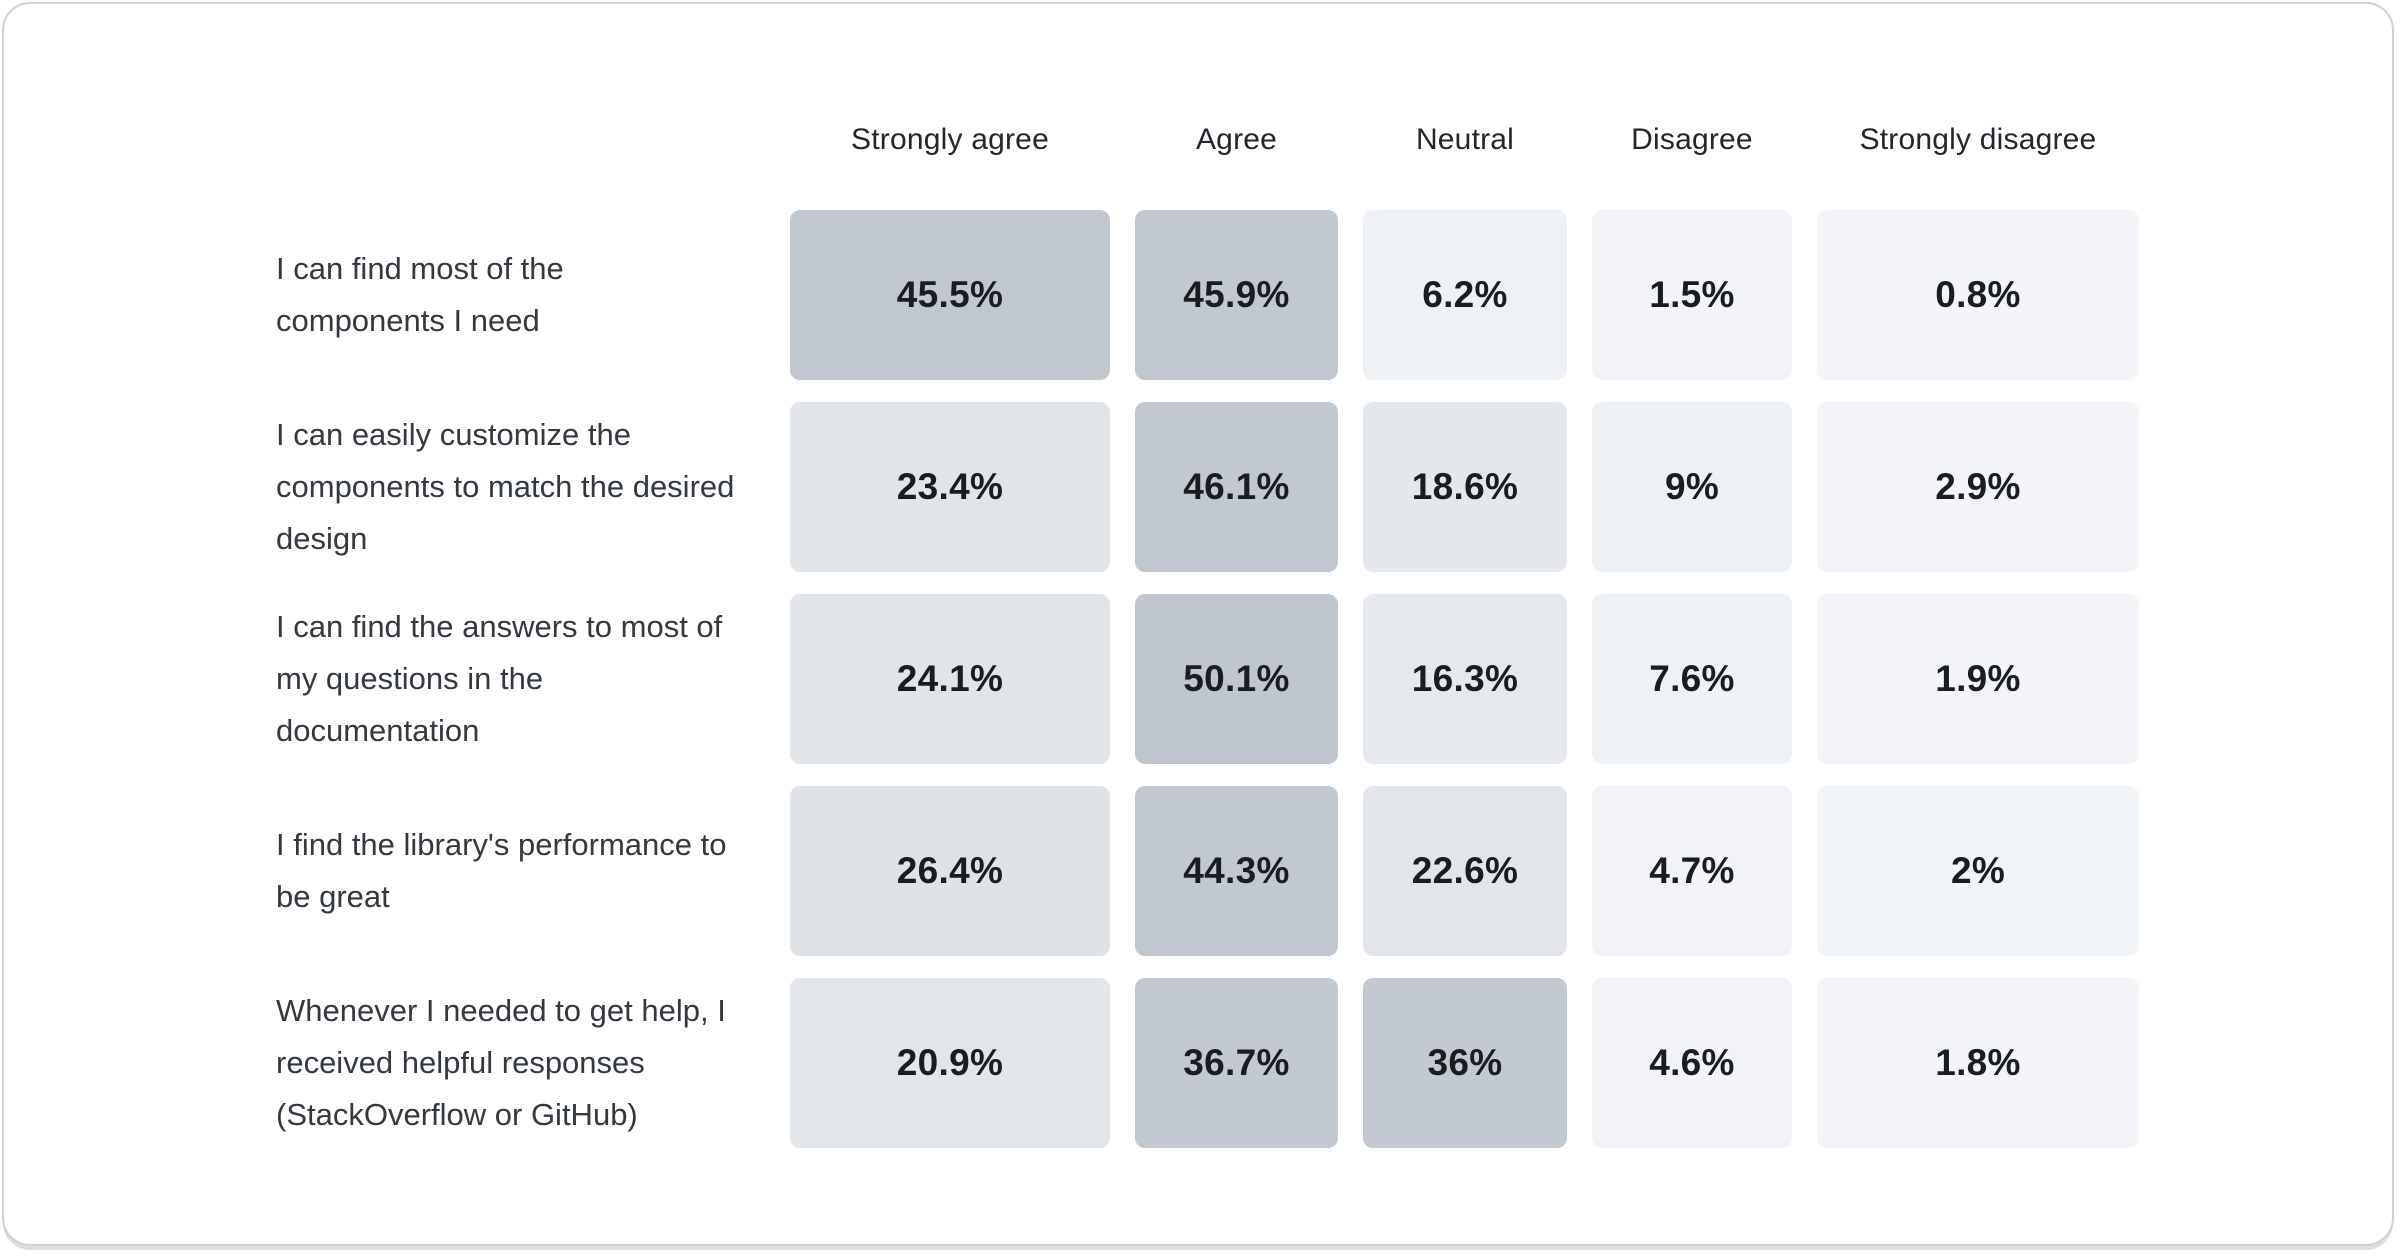  I want to click on heatmap-cell: 46.1%, so click(1236, 487).